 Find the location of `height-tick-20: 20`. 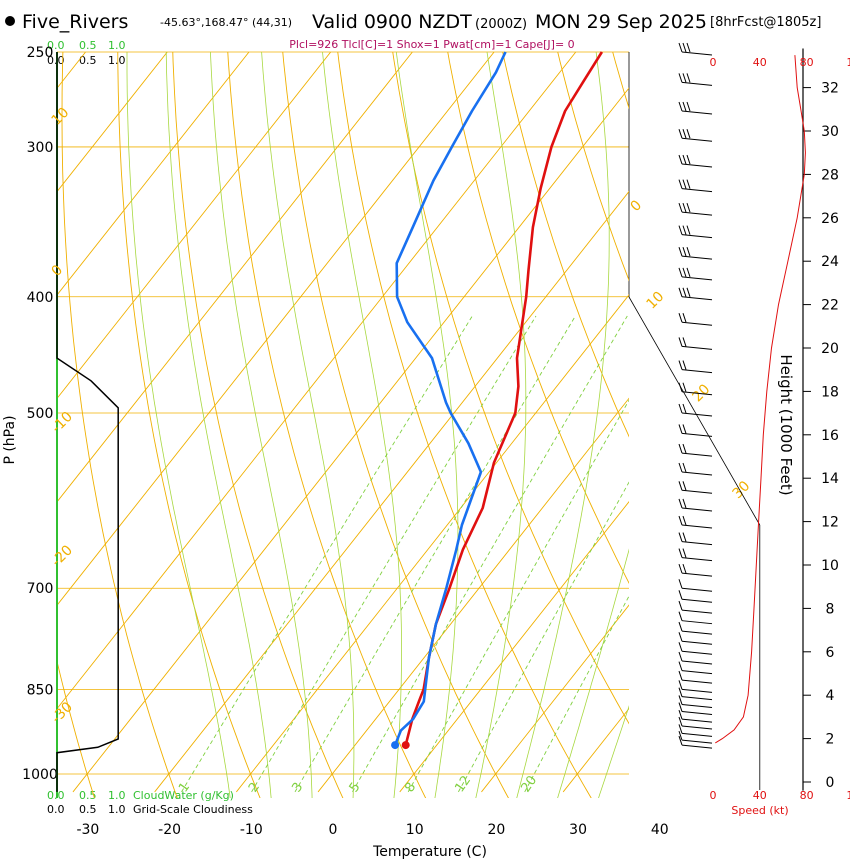

height-tick-20: 20 is located at coordinates (830, 349).